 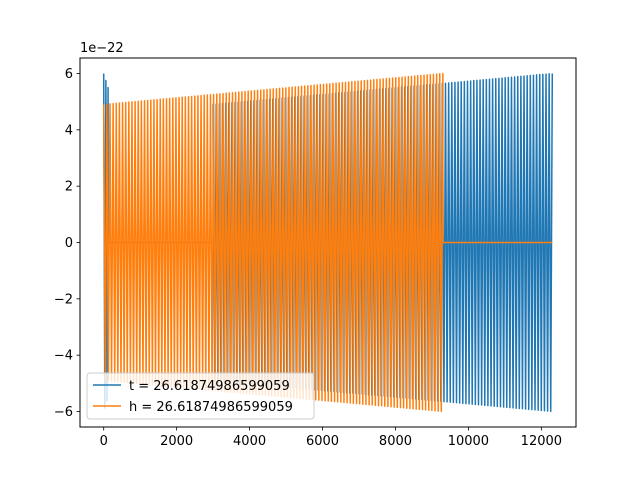 What do you see at coordinates (69, 74) in the screenshot?
I see `y-tick-label: 6` at bounding box center [69, 74].